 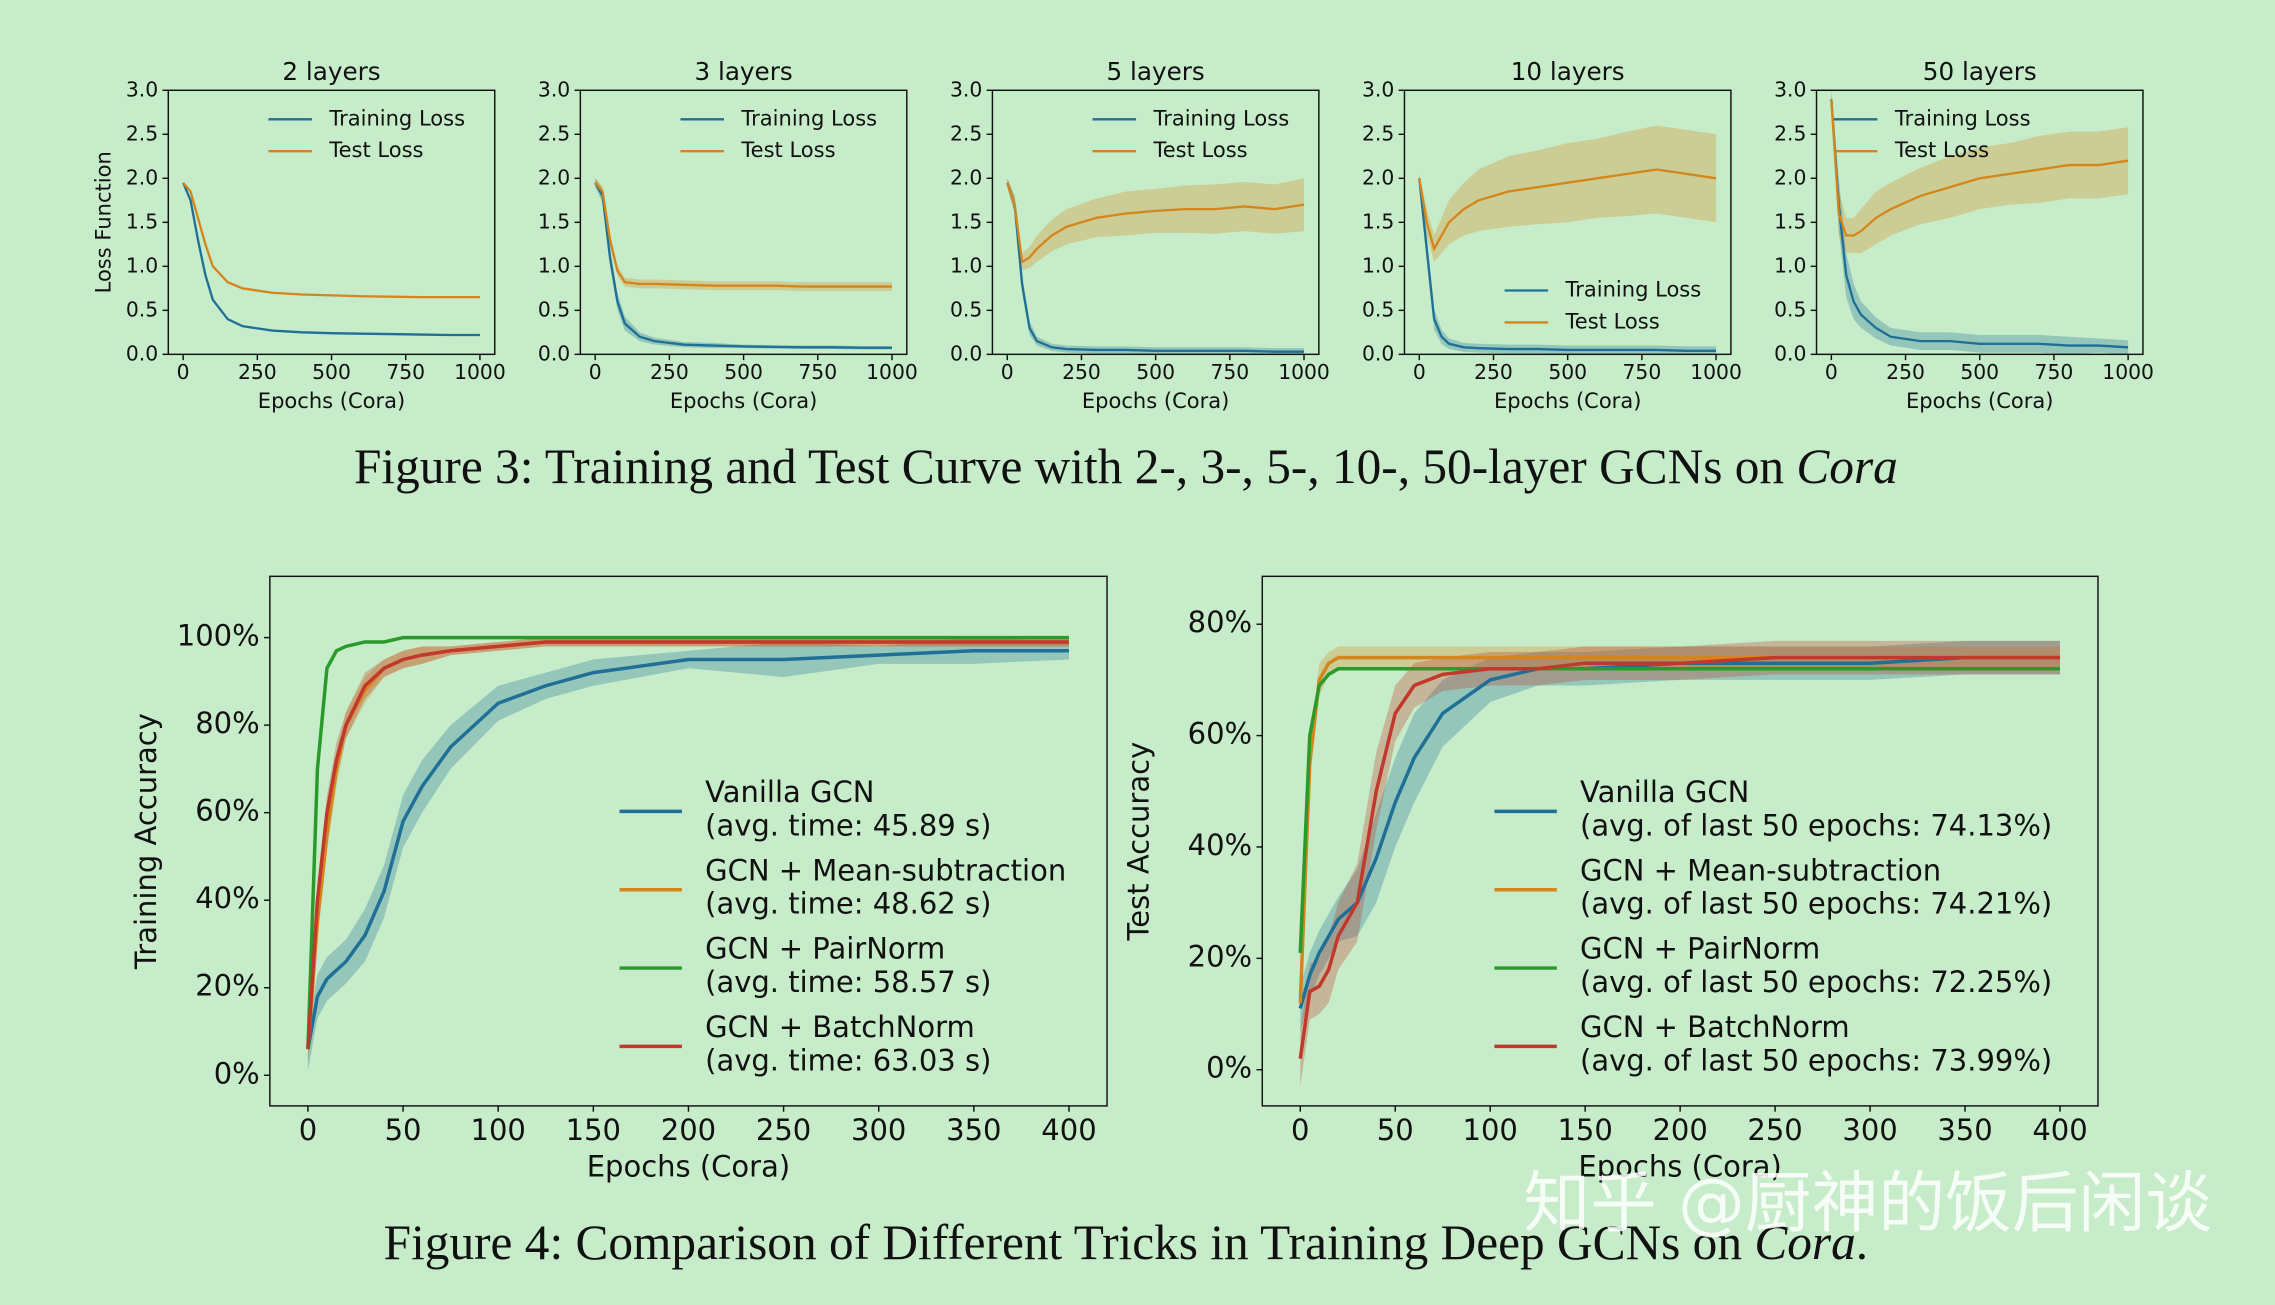 I want to click on y-tick-label: 100%, so click(x=218, y=636).